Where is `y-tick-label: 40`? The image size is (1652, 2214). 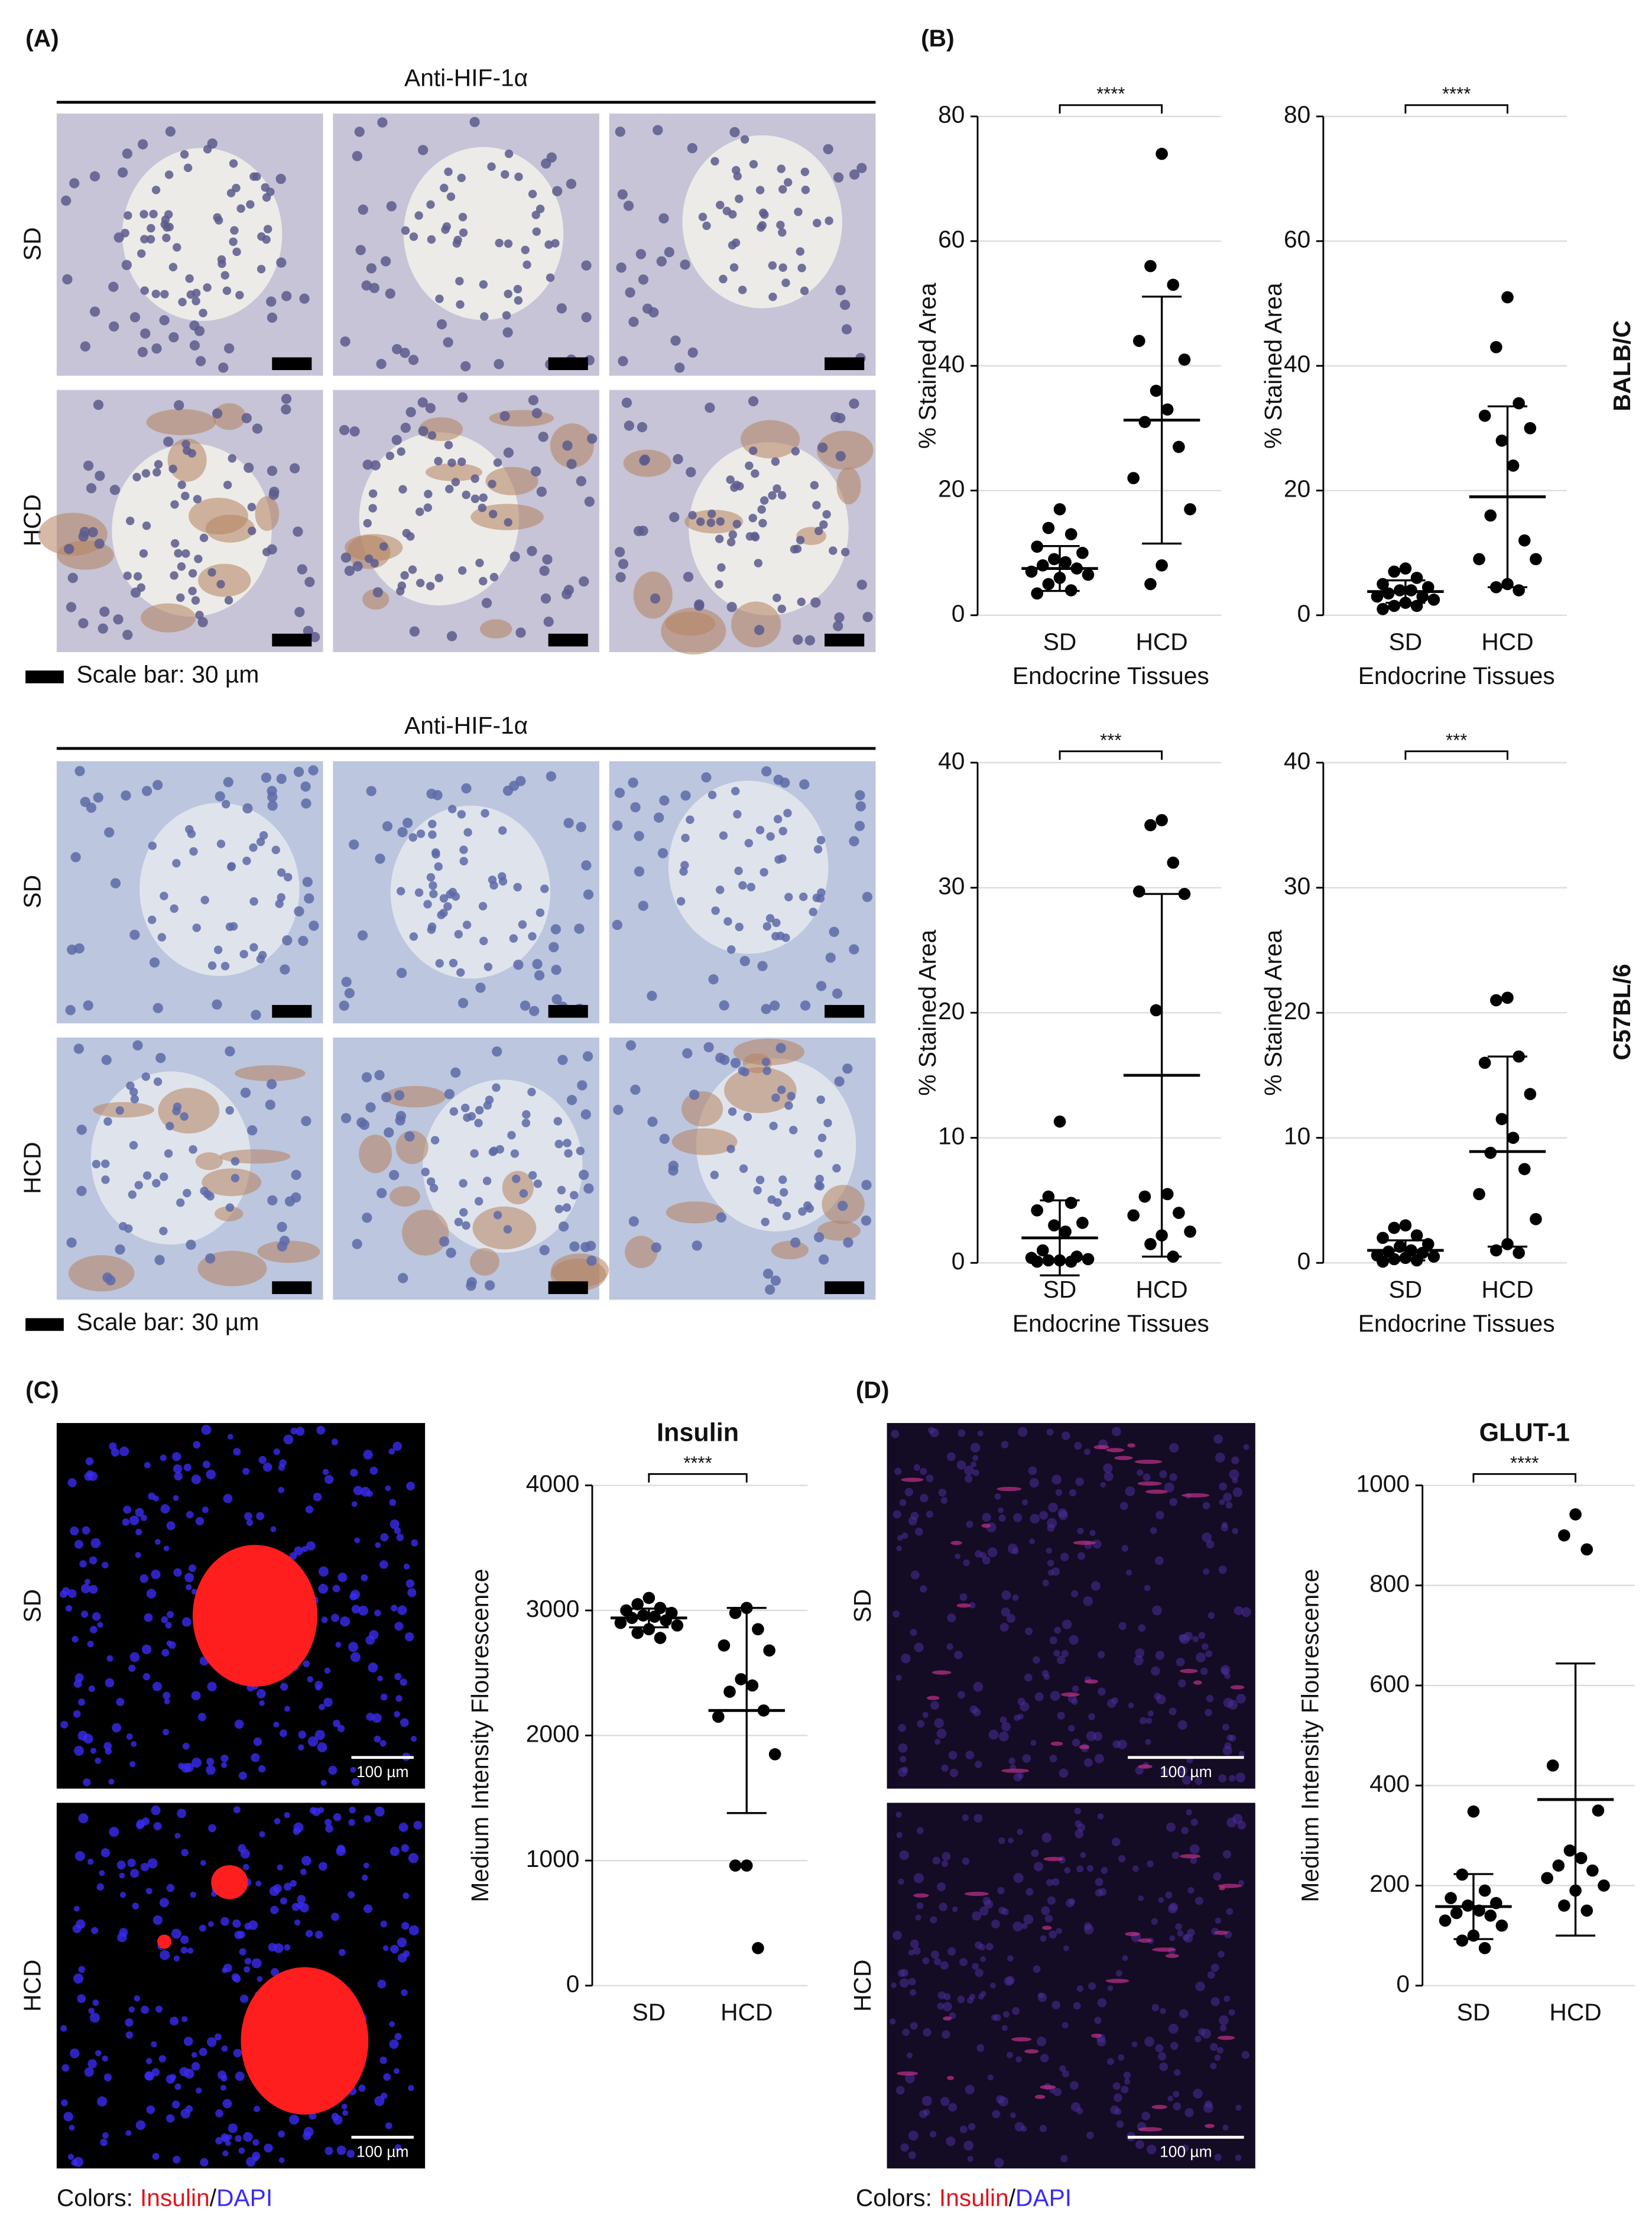
y-tick-label: 40 is located at coordinates (1297, 760).